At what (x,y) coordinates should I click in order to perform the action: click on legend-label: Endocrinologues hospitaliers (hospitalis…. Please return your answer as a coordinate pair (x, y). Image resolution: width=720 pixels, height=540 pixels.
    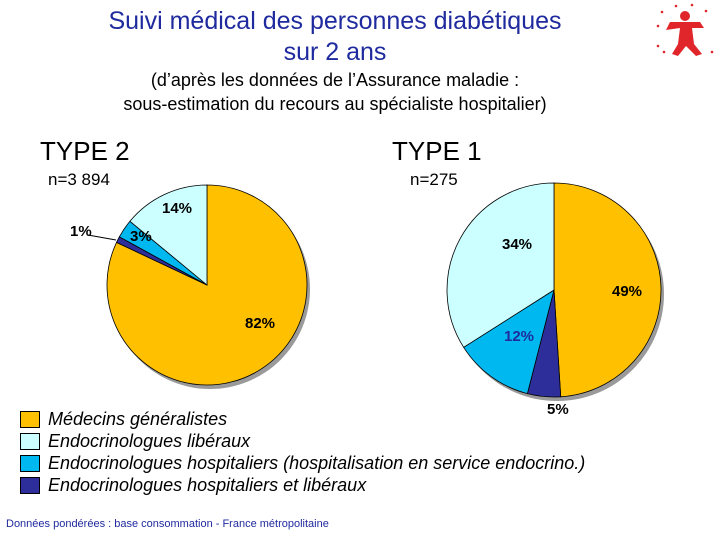
    Looking at the image, I should click on (317, 462).